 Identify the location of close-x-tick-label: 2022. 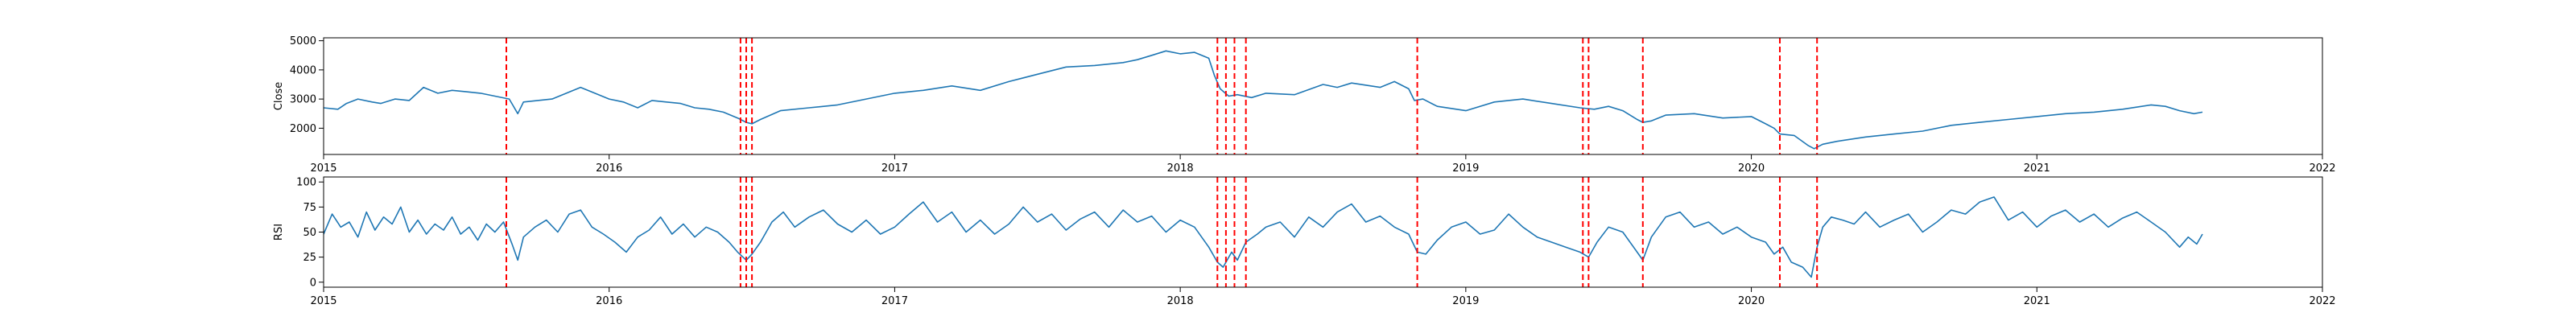
(2322, 168).